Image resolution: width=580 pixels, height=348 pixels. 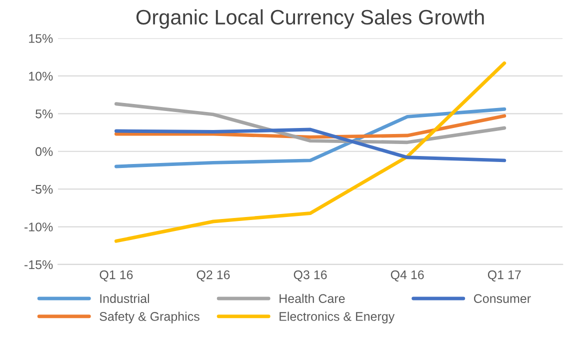 What do you see at coordinates (337, 318) in the screenshot?
I see `legend-label: Electronics & Energy` at bounding box center [337, 318].